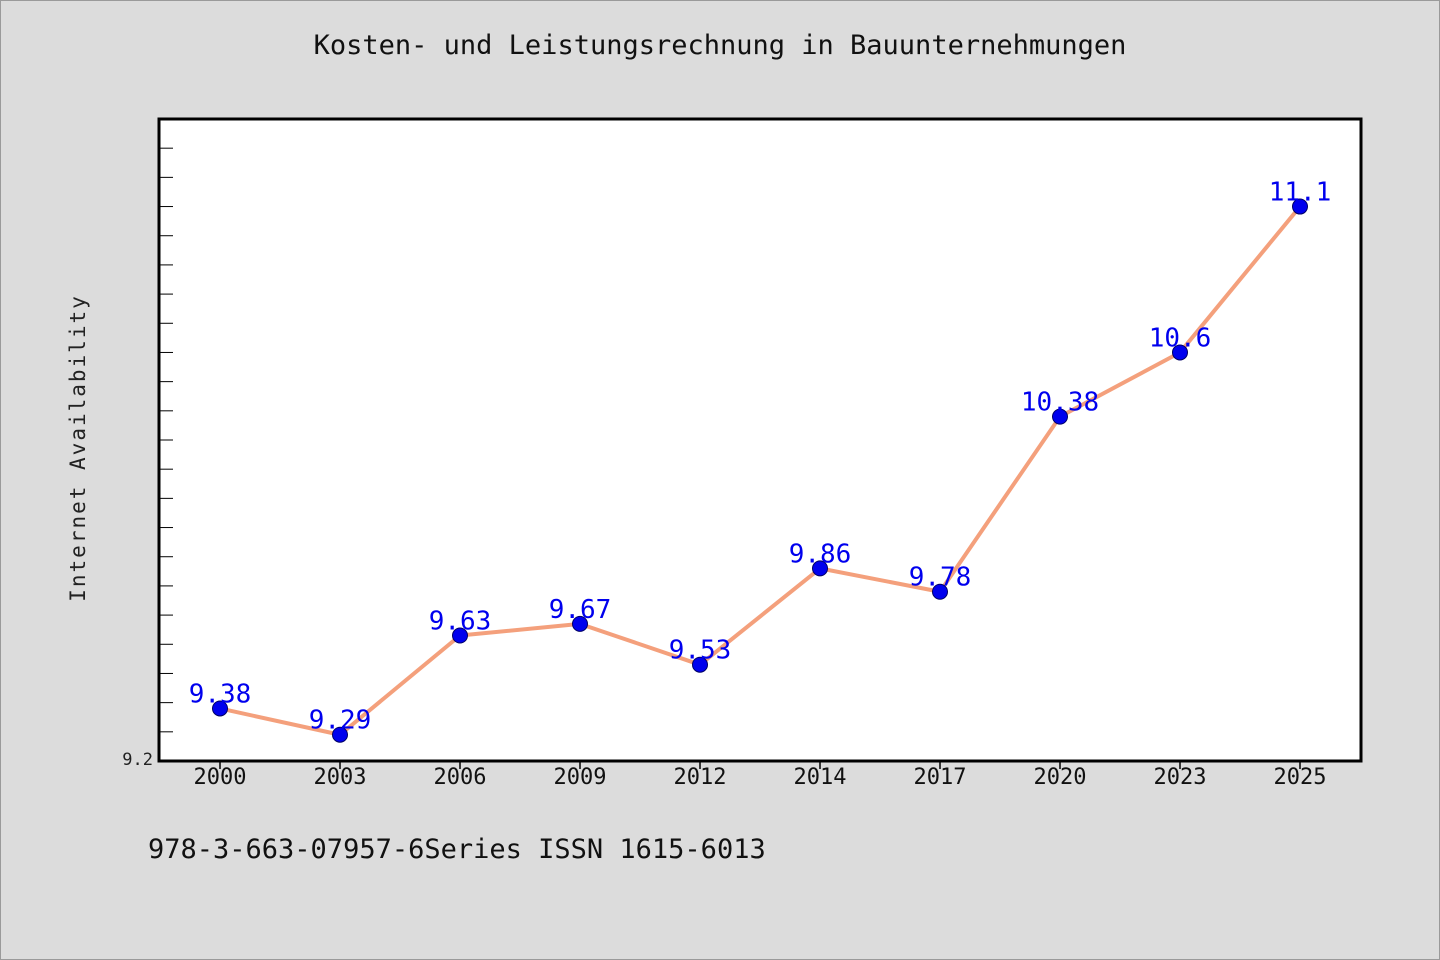 The width and height of the screenshot is (1440, 960). I want to click on data-label: 9.86, so click(820, 554).